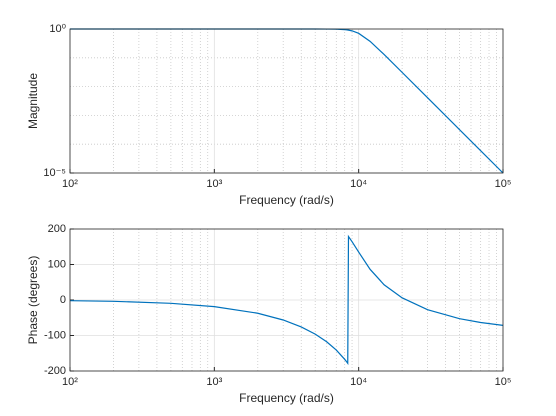 This screenshot has height=416, width=556. I want to click on y-tick-label: -200, so click(55, 371).